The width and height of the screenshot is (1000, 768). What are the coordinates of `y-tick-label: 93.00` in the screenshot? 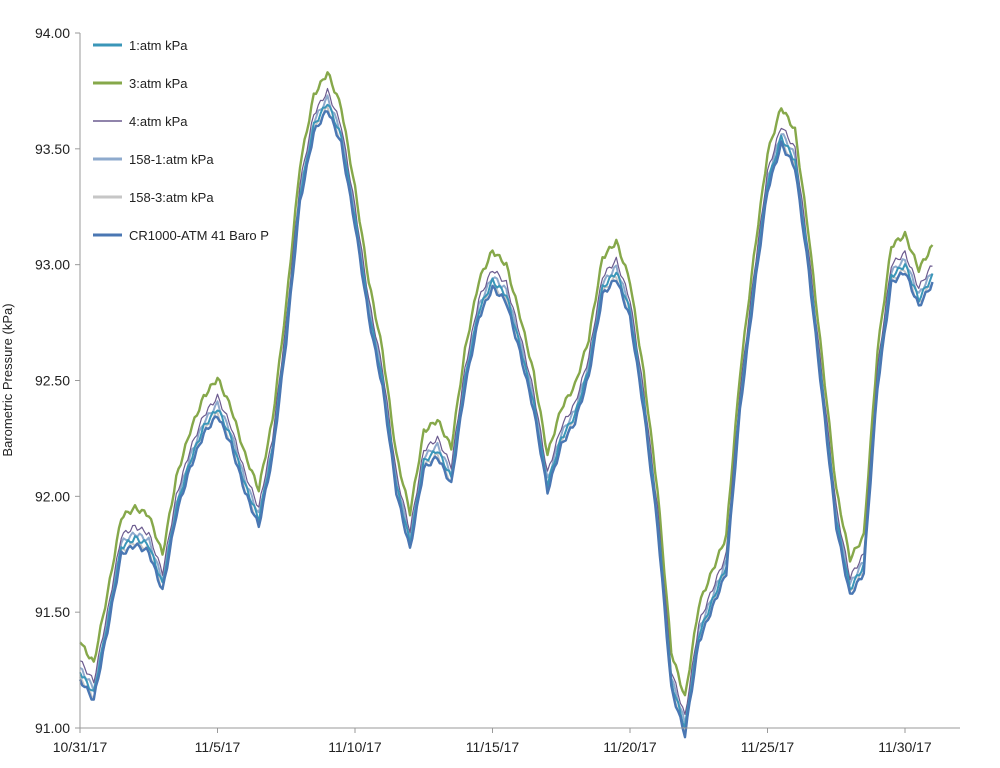 It's located at (52, 265).